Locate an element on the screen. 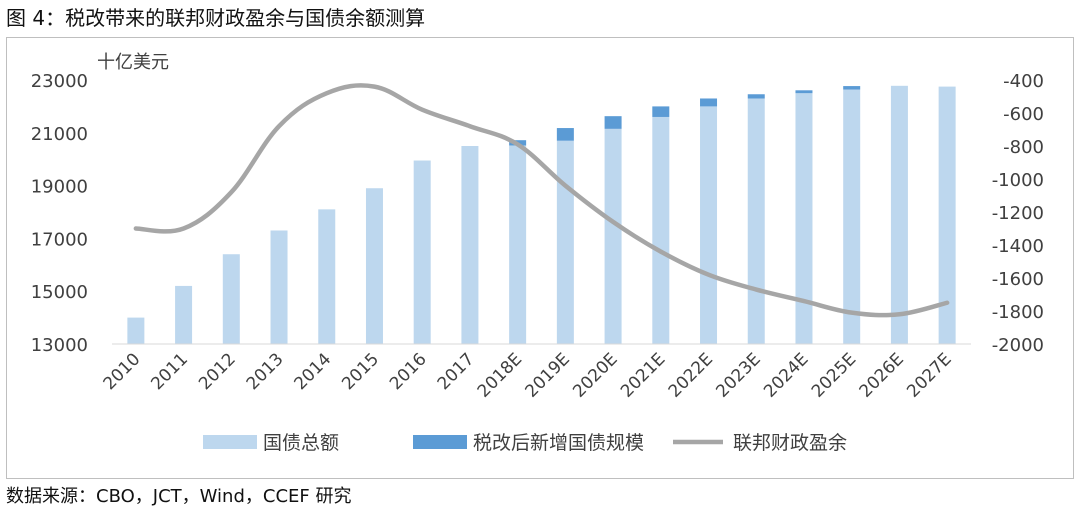 This screenshot has height=512, width=1080. bar-total-2013 is located at coordinates (279, 287).